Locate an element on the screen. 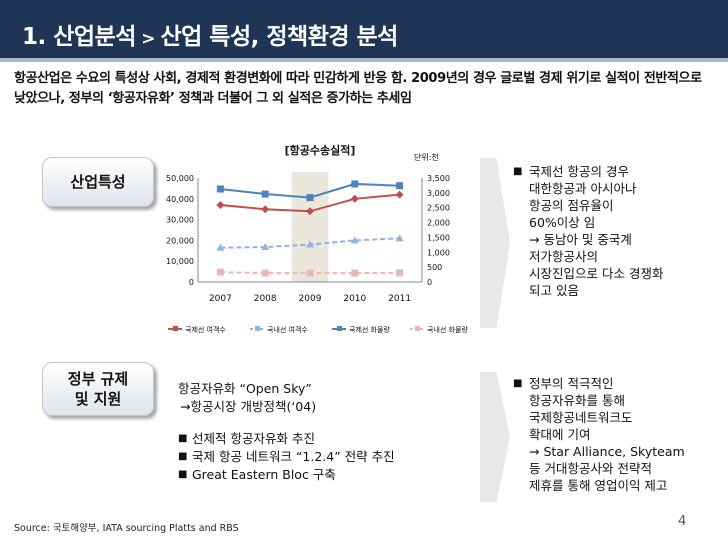 This screenshot has width=728, height=546. note-line: → 동남아 및 중국계 is located at coordinates (580, 239).